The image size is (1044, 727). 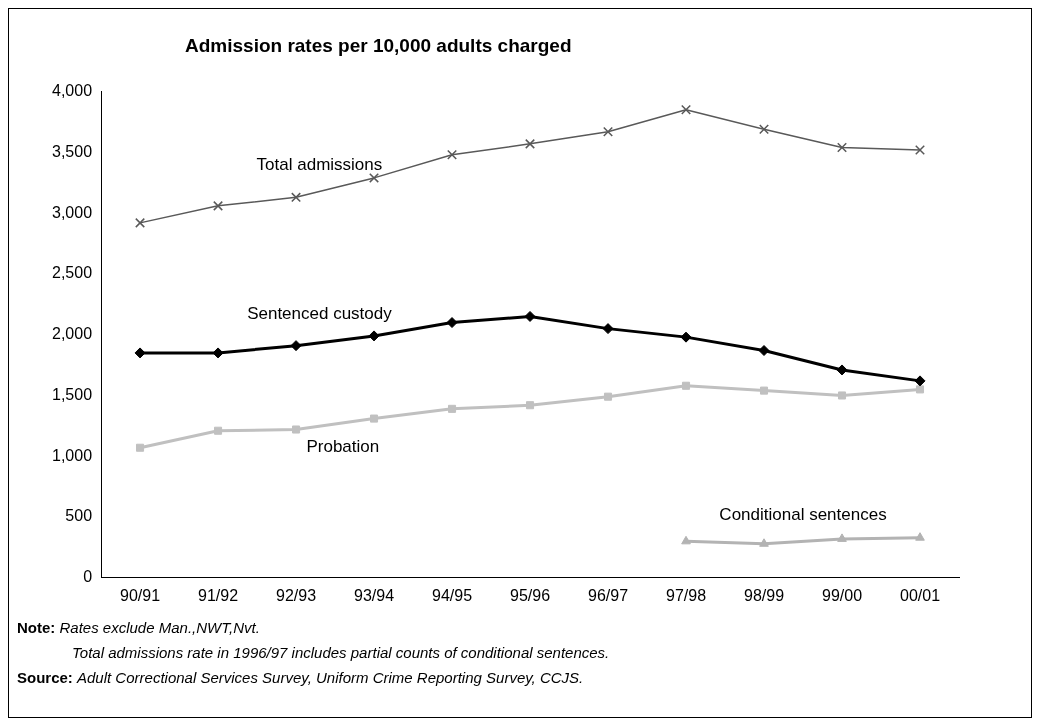 What do you see at coordinates (374, 595) in the screenshot?
I see `x-tick-label: 93/94` at bounding box center [374, 595].